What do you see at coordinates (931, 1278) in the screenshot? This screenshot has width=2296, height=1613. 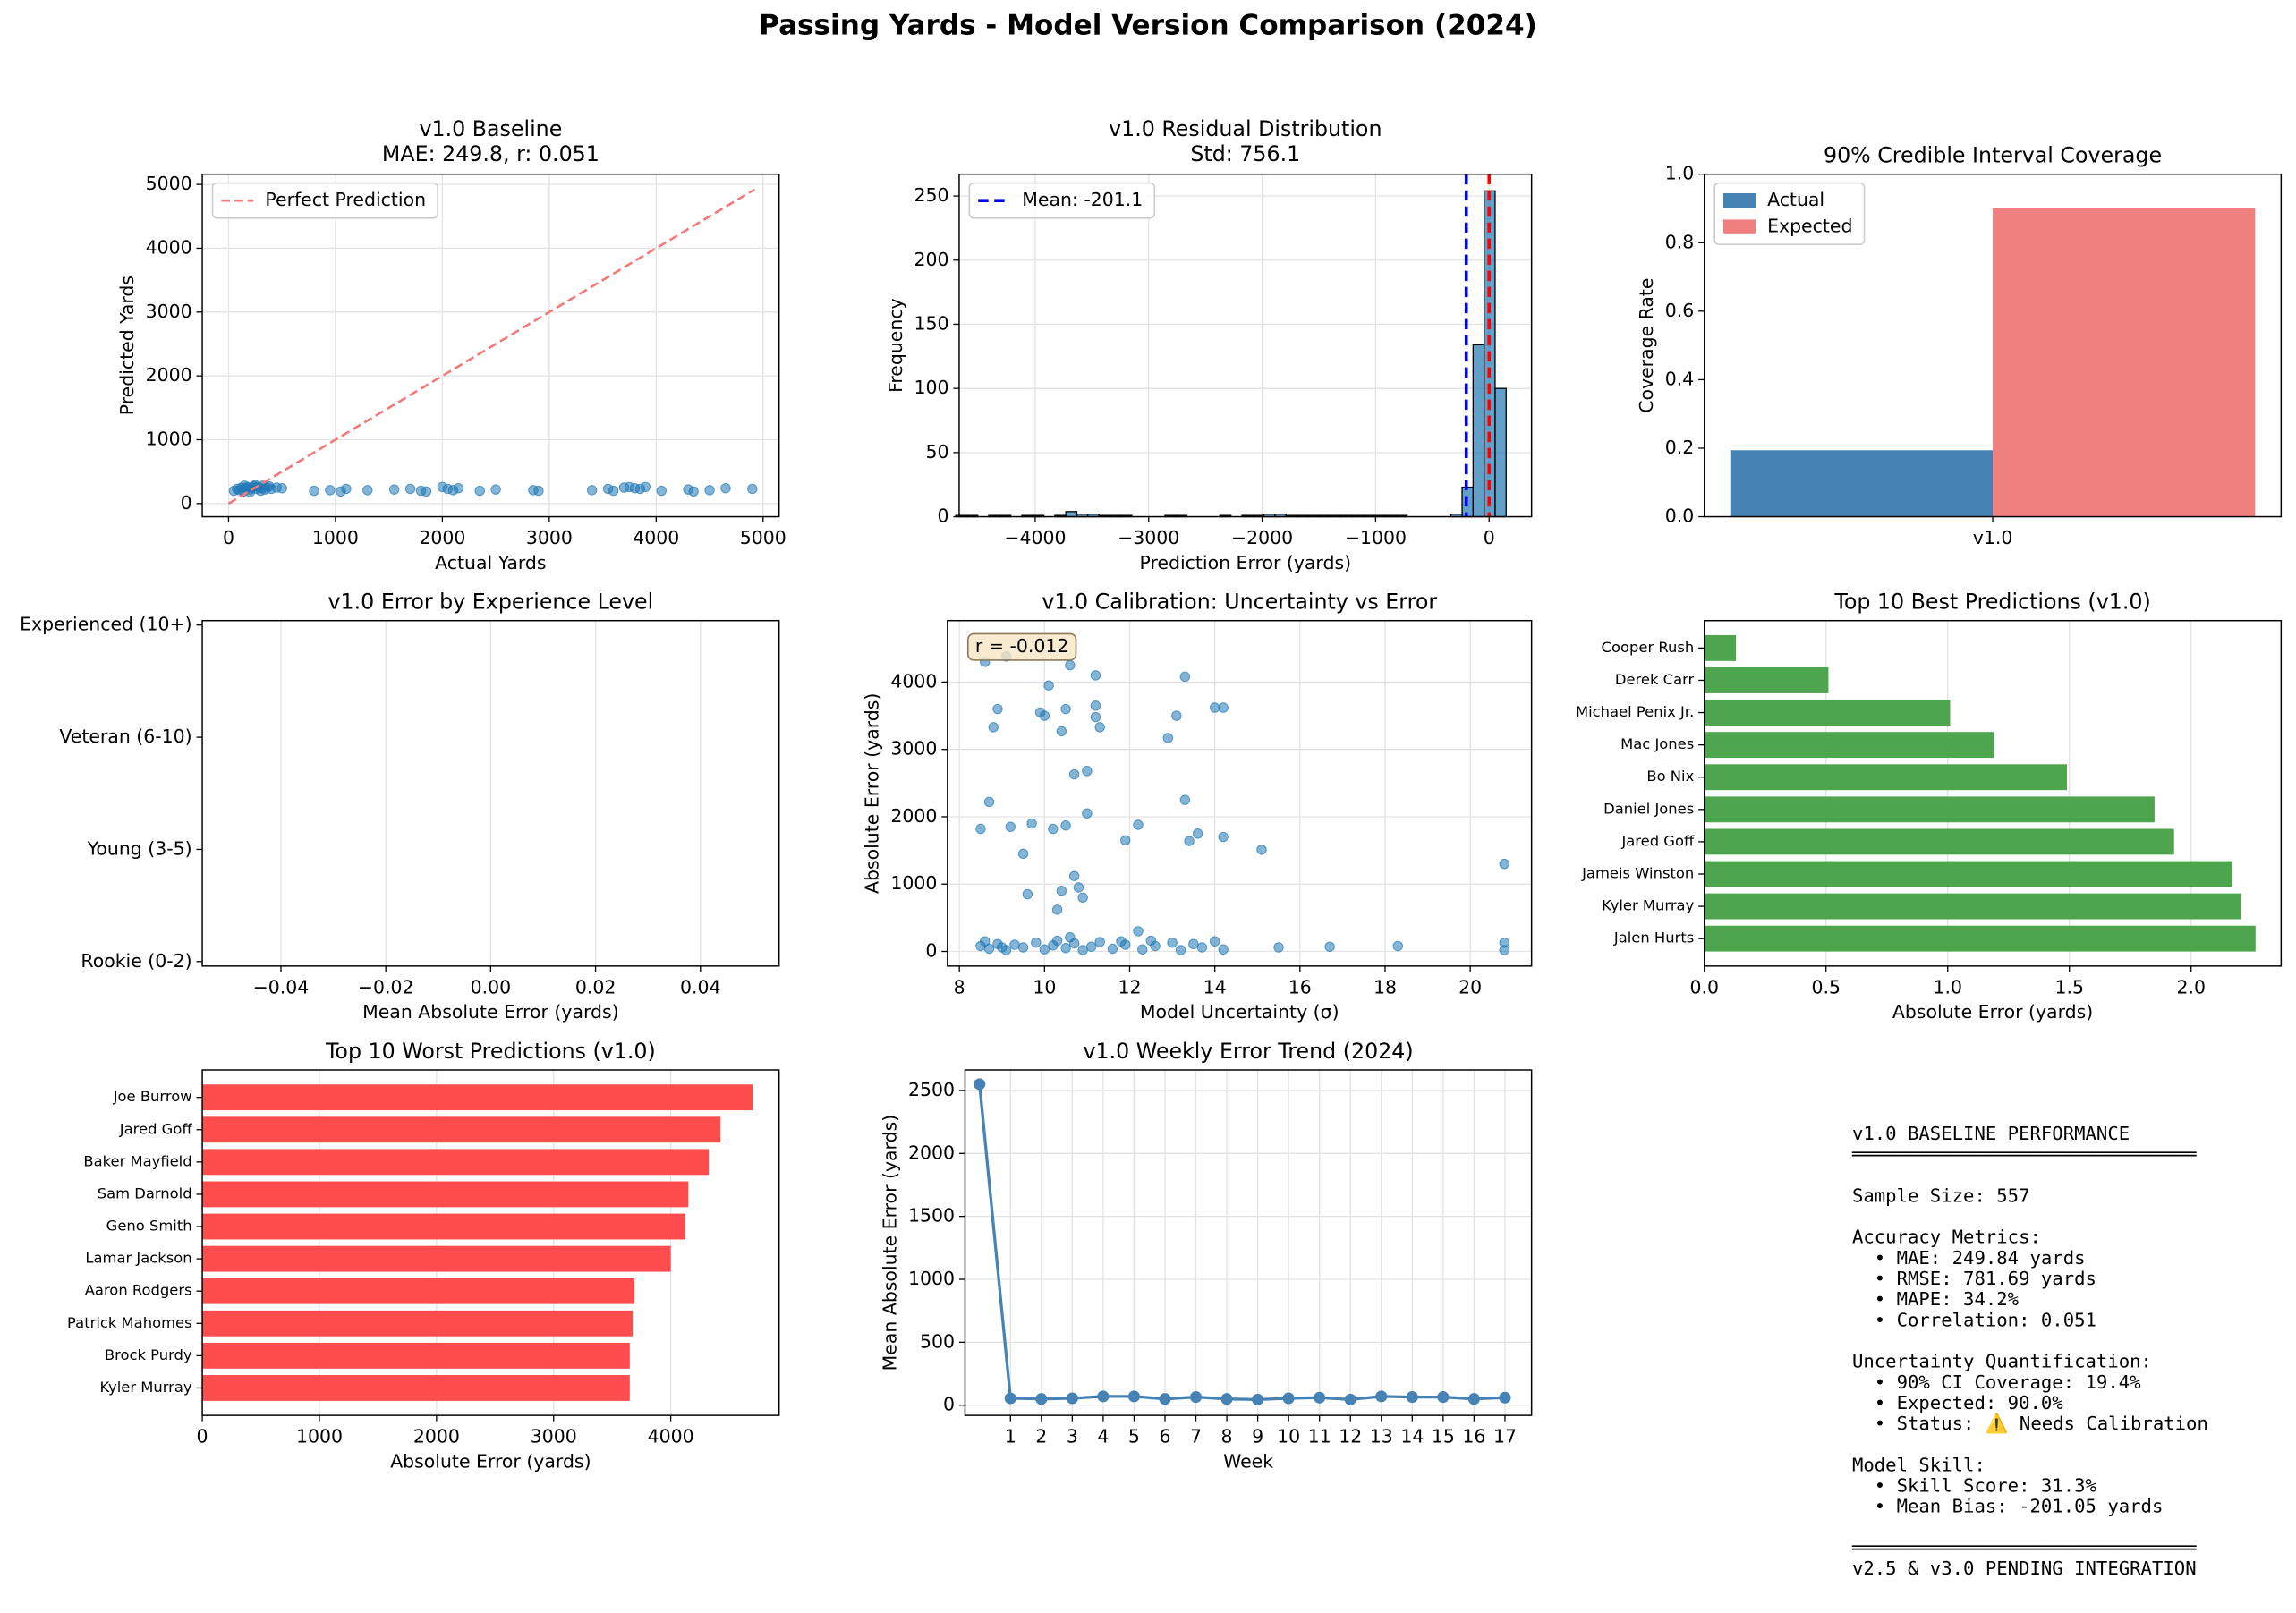 I see `y-tick-label: 1000` at bounding box center [931, 1278].